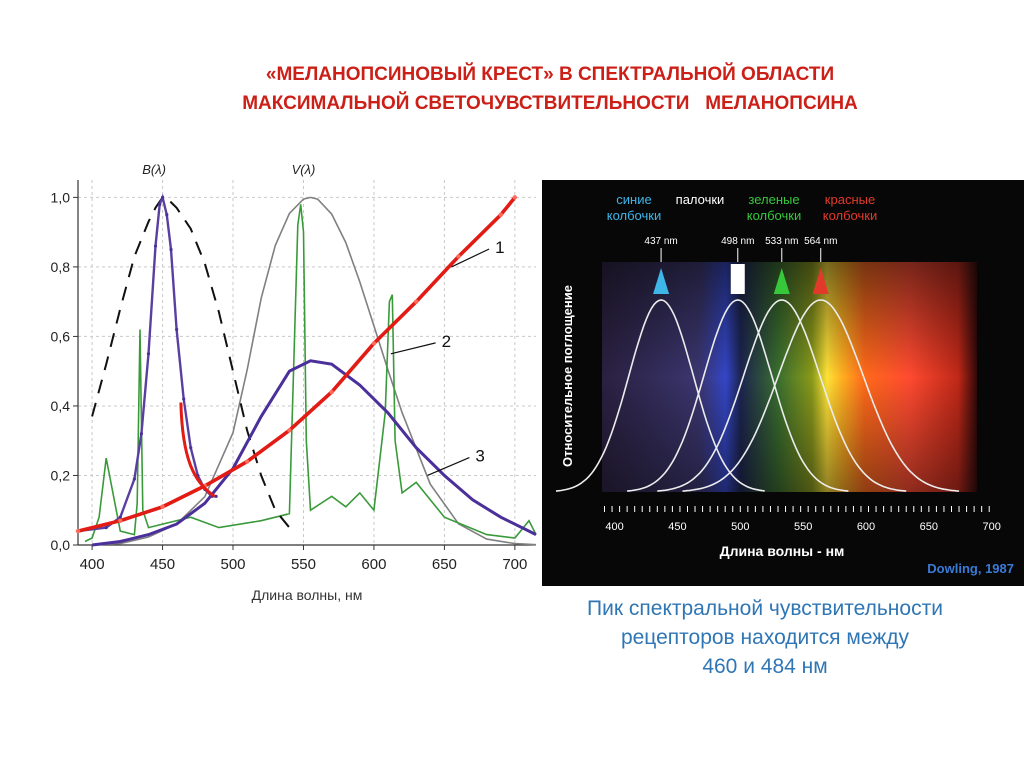 This screenshot has height=767, width=1024. I want to click on label-2-arrow, so click(413, 348).